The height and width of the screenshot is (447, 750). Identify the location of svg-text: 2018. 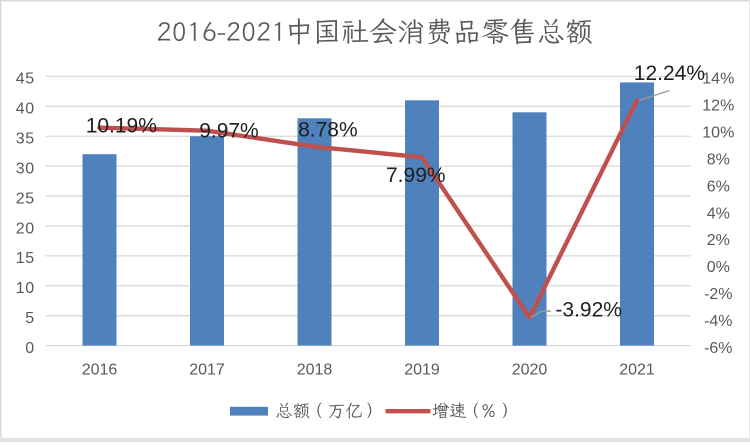
(315, 370).